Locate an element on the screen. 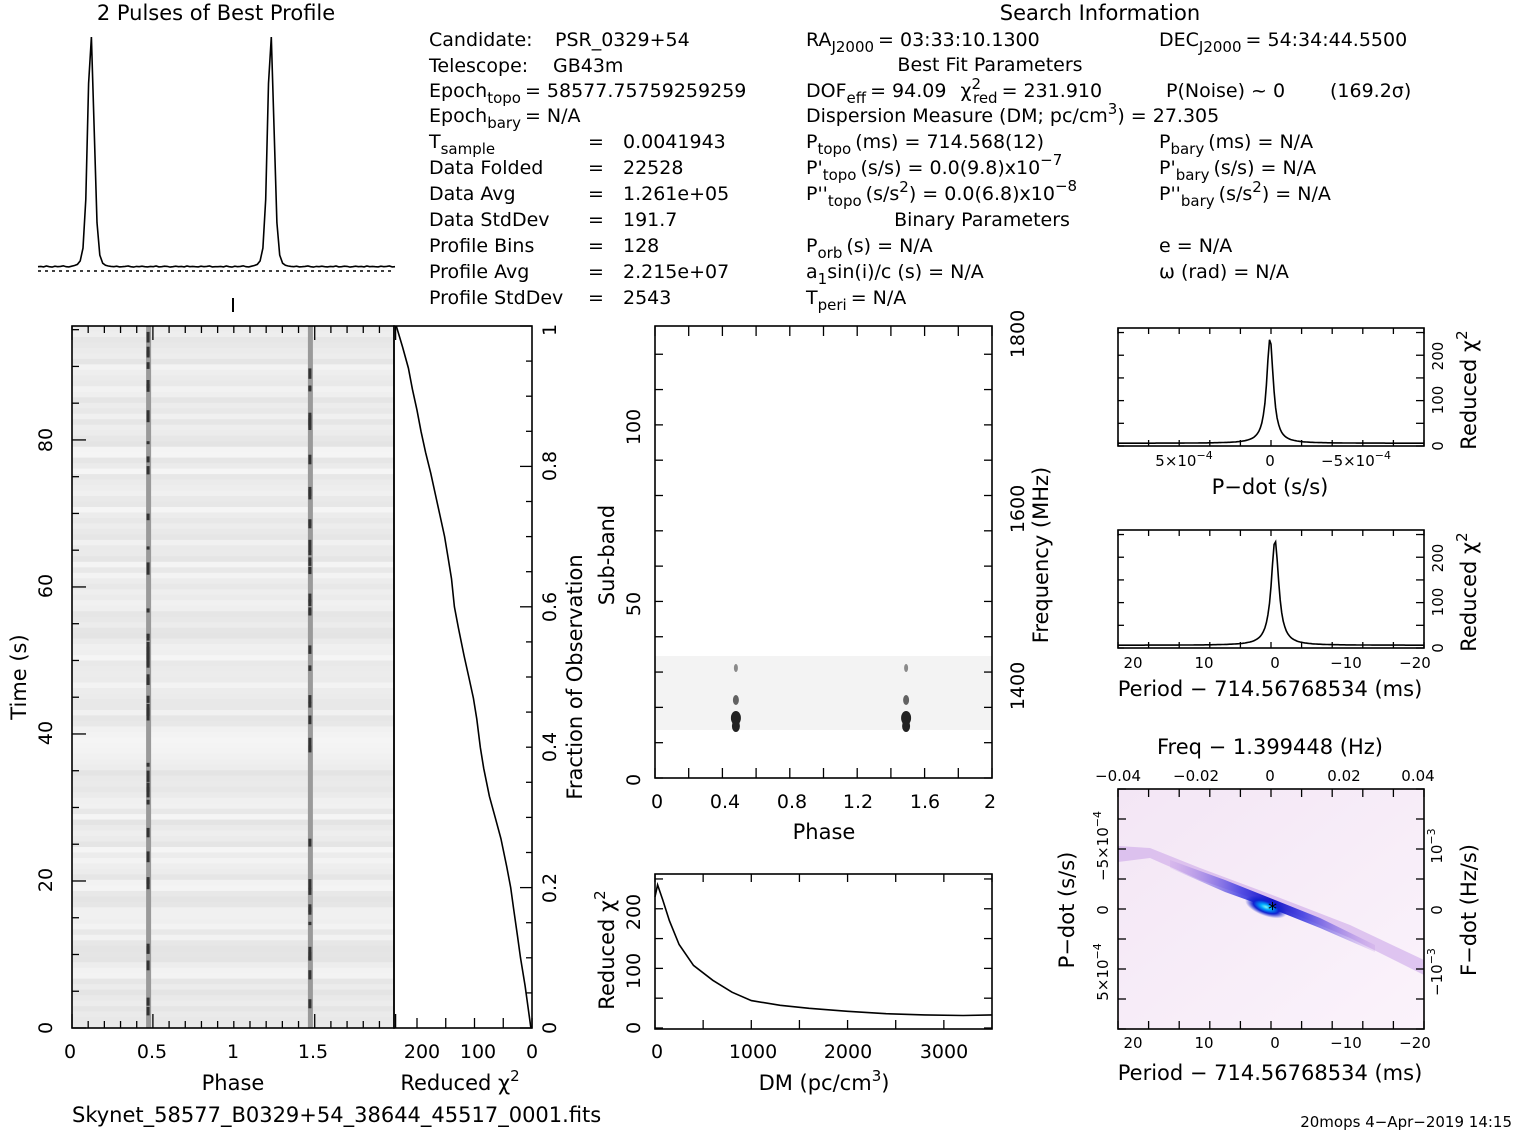 This screenshot has height=1133, width=1517. a1-value: sin(i)/c (s) = N/A is located at coordinates (905, 272).